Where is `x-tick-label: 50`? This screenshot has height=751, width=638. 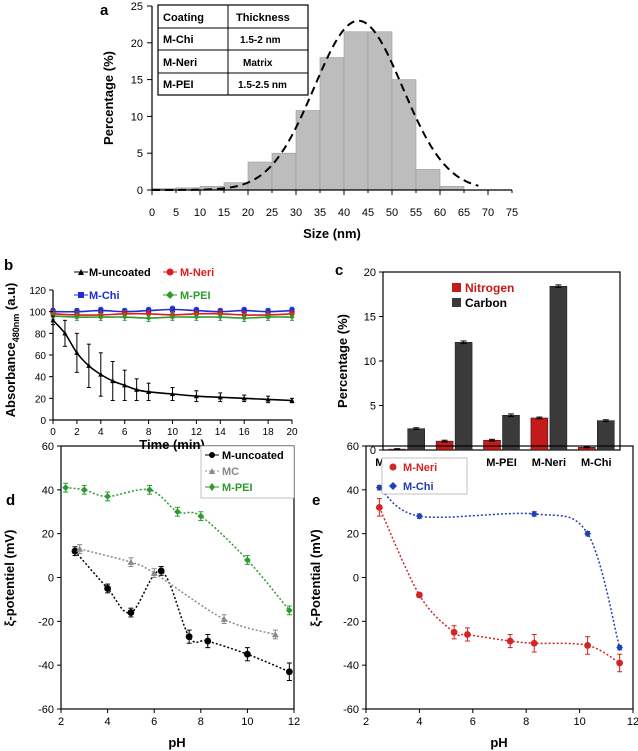 x-tick-label: 50 is located at coordinates (392, 213).